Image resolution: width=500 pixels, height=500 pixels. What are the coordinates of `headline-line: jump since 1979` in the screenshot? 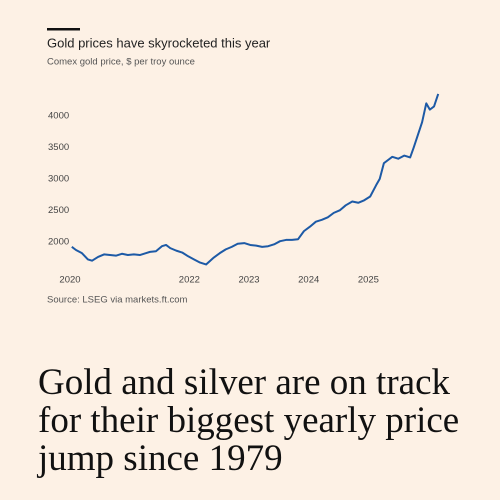 It's located at (159, 458).